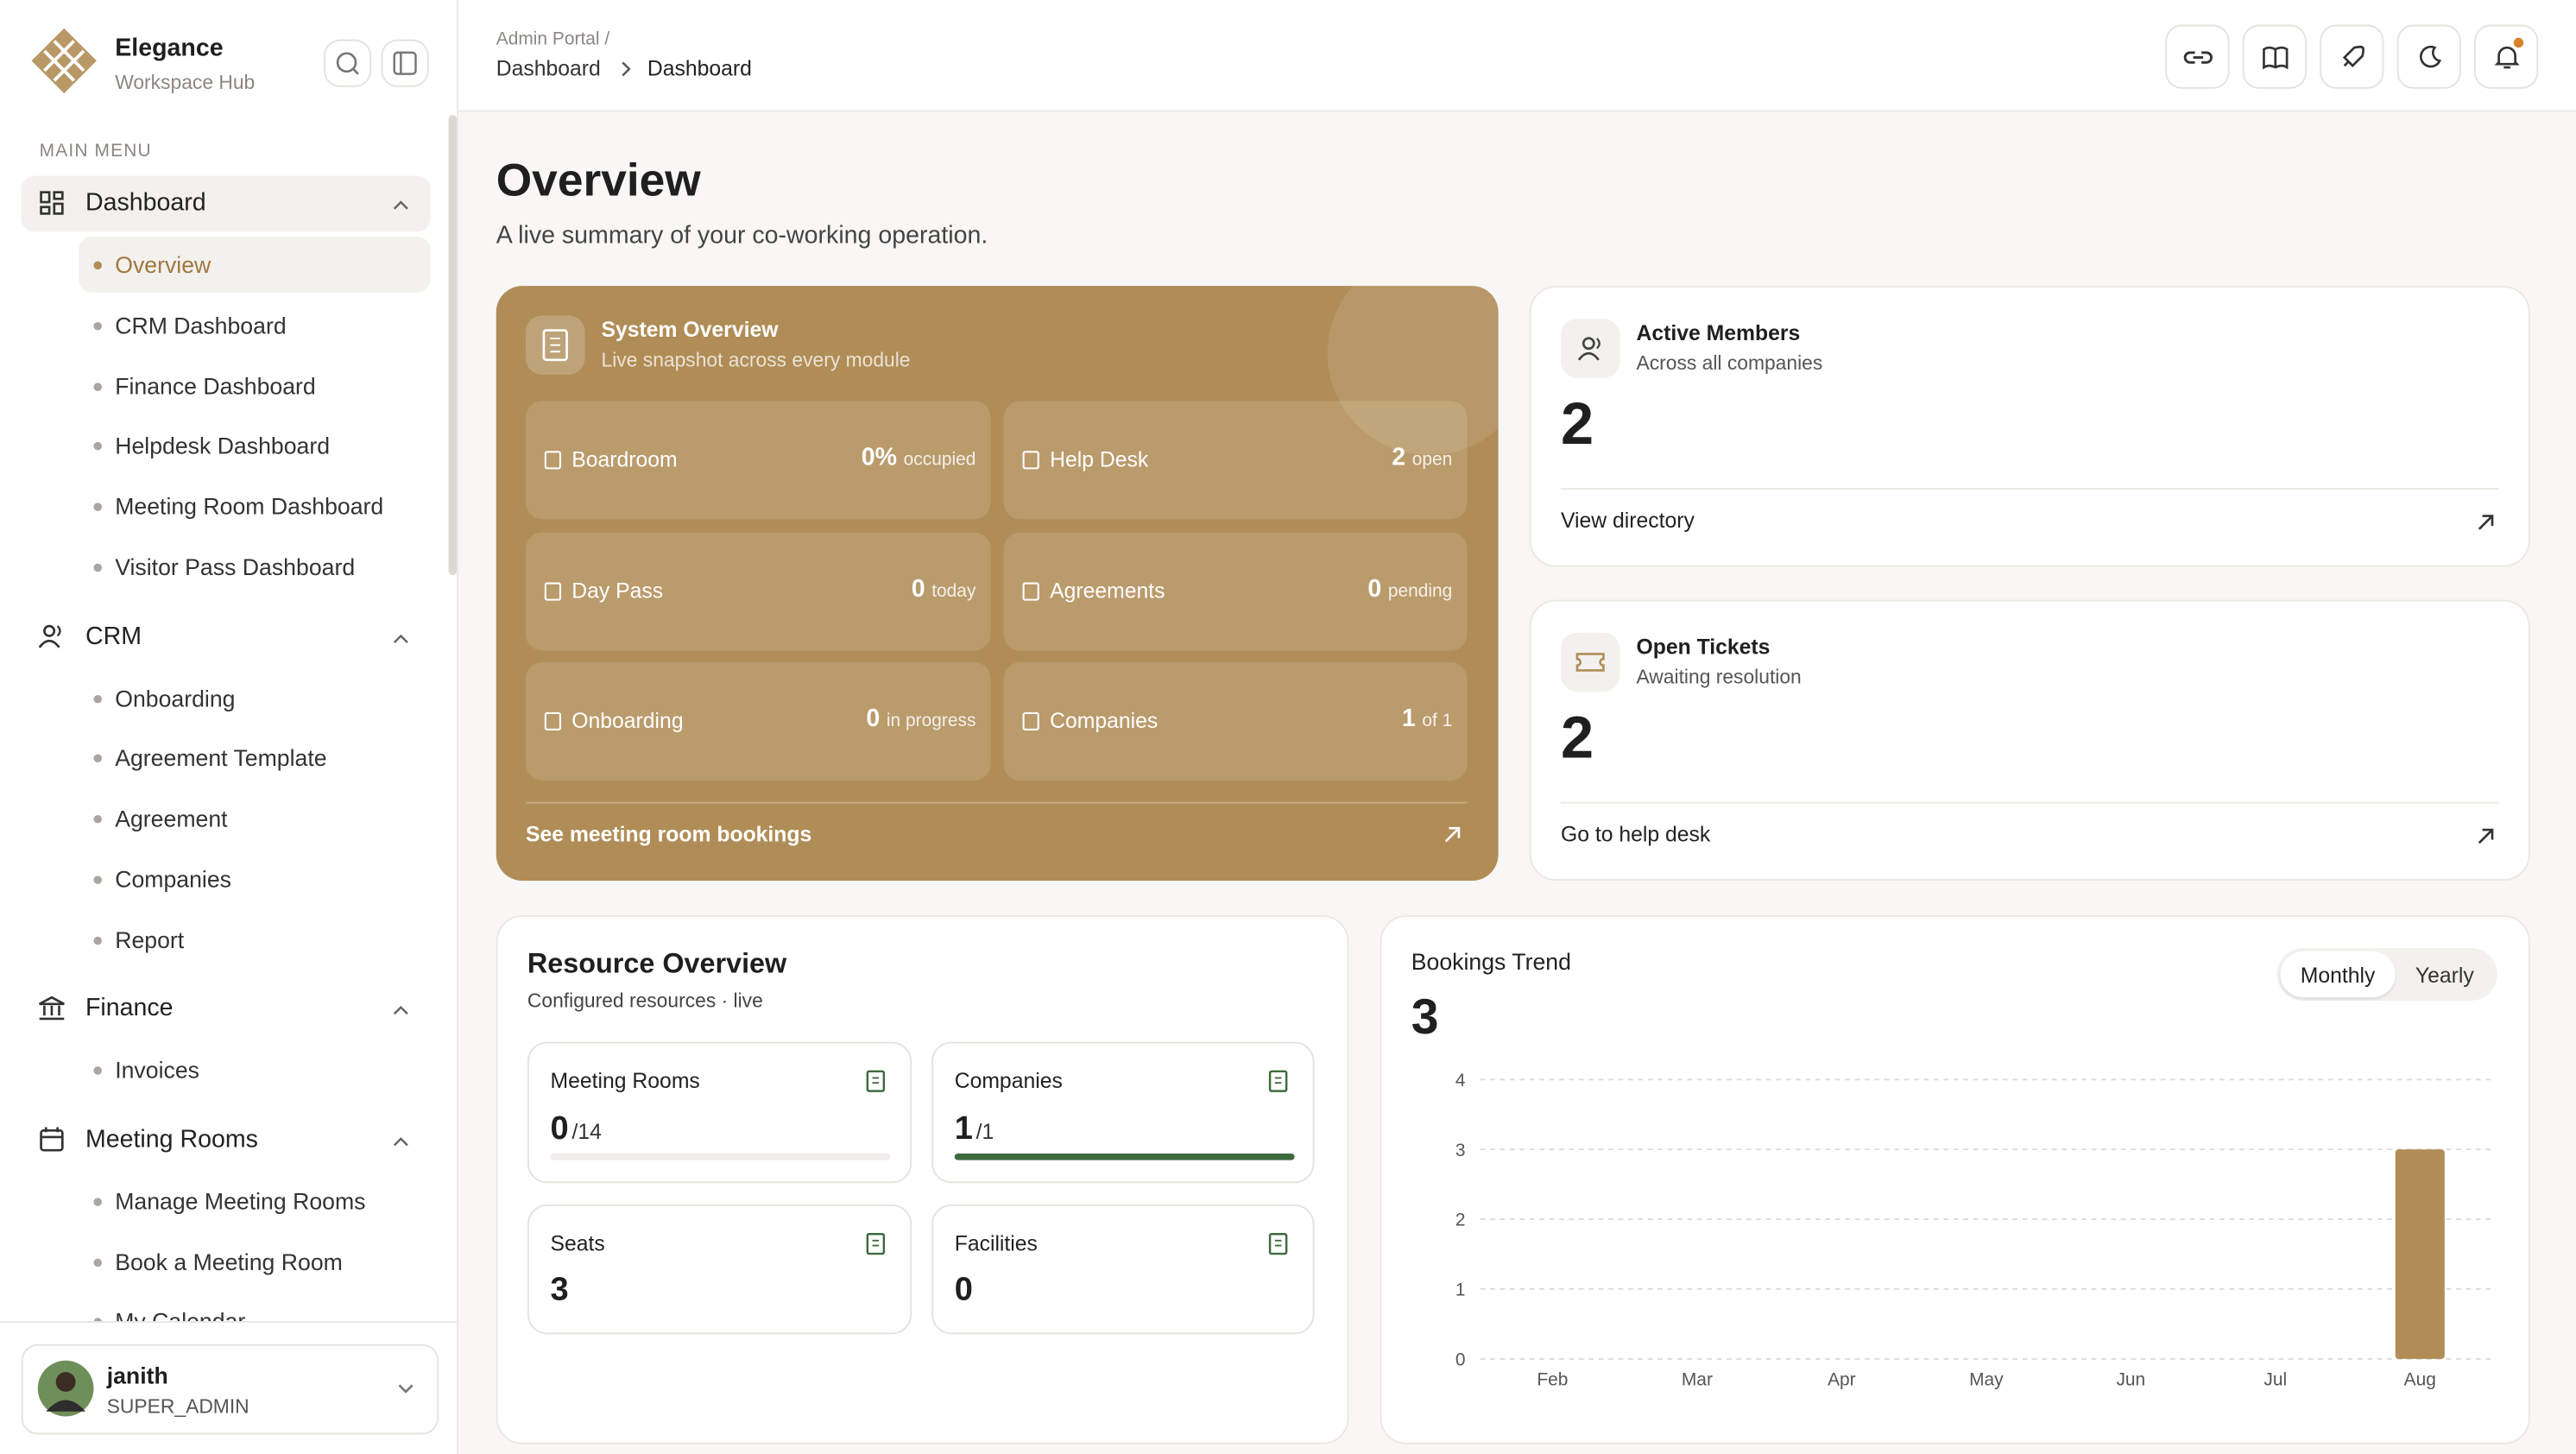 Image resolution: width=2576 pixels, height=1454 pixels. What do you see at coordinates (1842, 1379) in the screenshot?
I see `x-tick-label: Apr` at bounding box center [1842, 1379].